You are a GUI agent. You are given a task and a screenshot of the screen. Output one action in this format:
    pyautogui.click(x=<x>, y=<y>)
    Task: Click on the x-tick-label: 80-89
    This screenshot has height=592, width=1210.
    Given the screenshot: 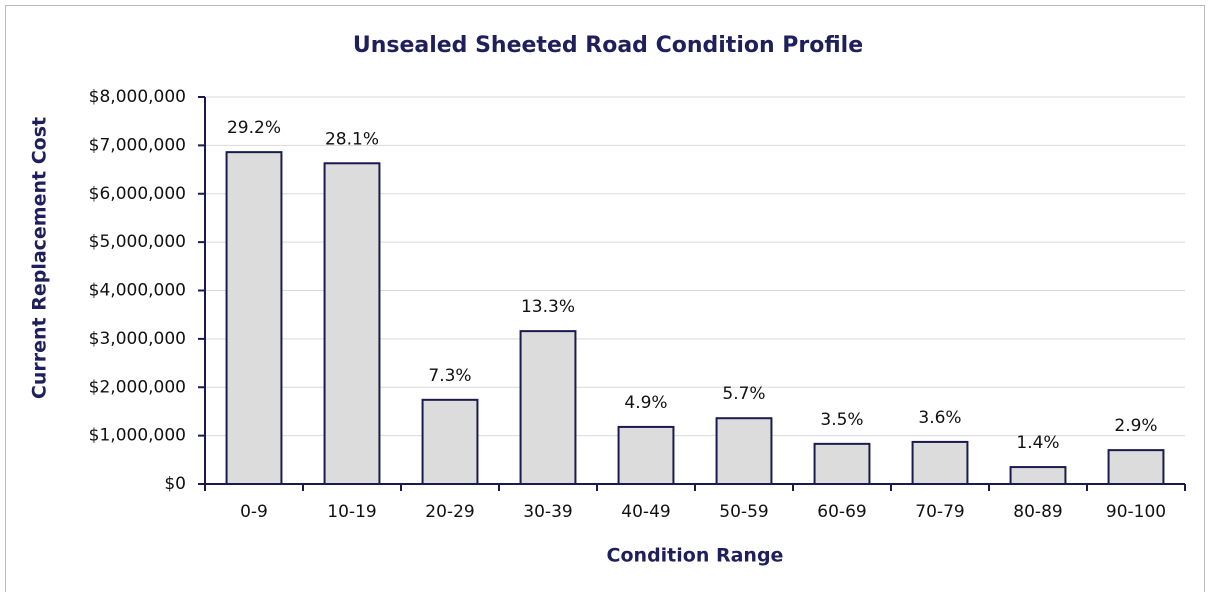 What is the action you would take?
    pyautogui.click(x=1037, y=512)
    